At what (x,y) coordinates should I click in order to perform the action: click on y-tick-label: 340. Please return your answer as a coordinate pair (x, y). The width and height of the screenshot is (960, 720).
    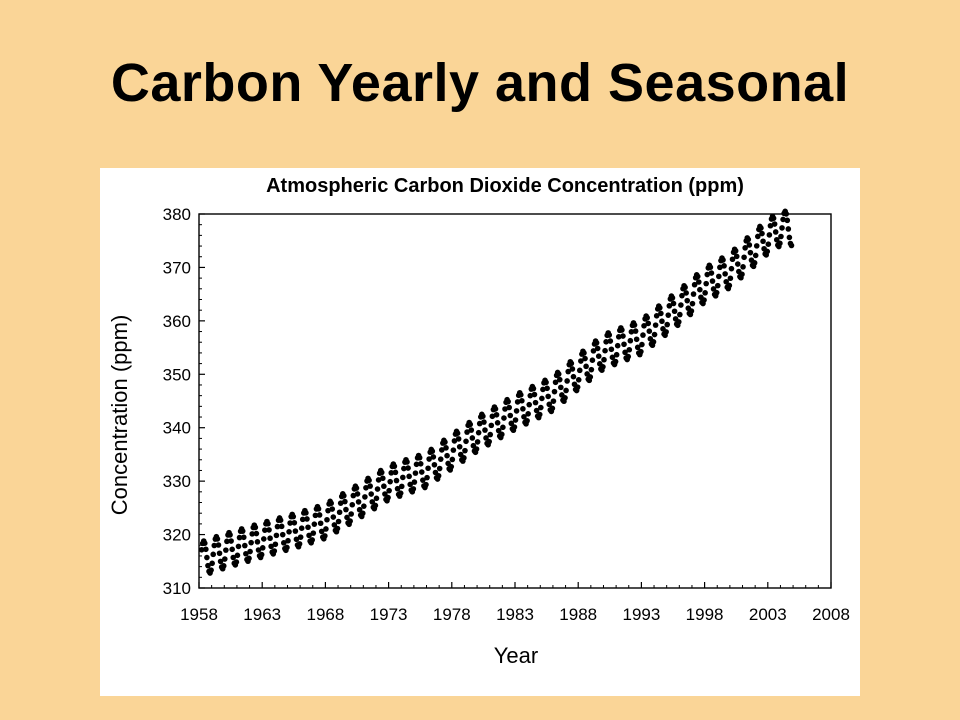
    Looking at the image, I should click on (177, 428).